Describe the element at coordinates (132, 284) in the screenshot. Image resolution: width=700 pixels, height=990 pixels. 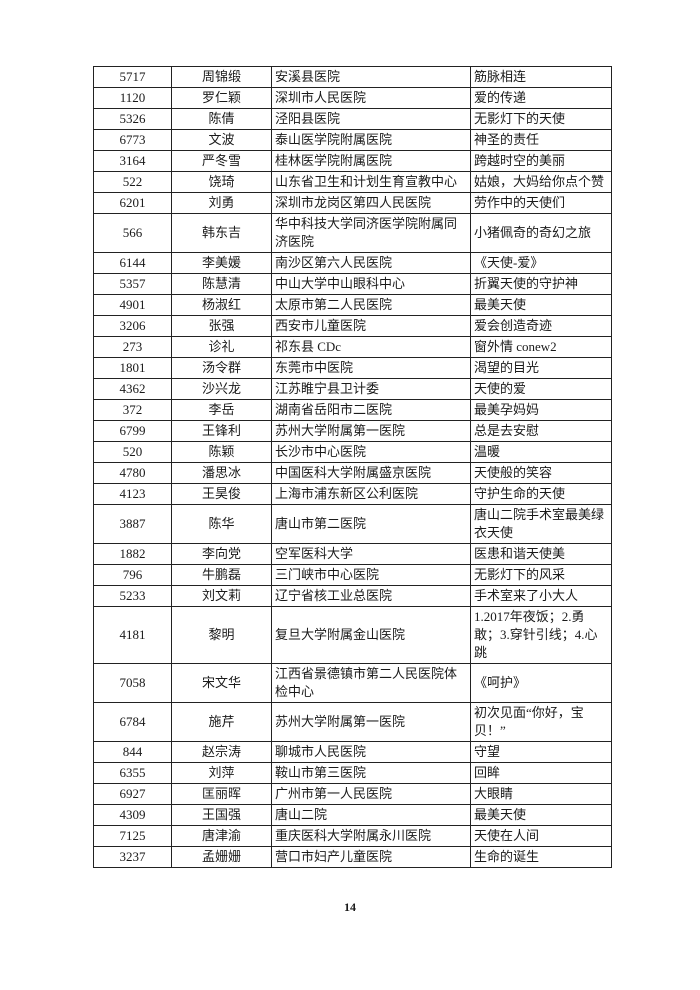
I see `entry-number-cell: 5357` at that location.